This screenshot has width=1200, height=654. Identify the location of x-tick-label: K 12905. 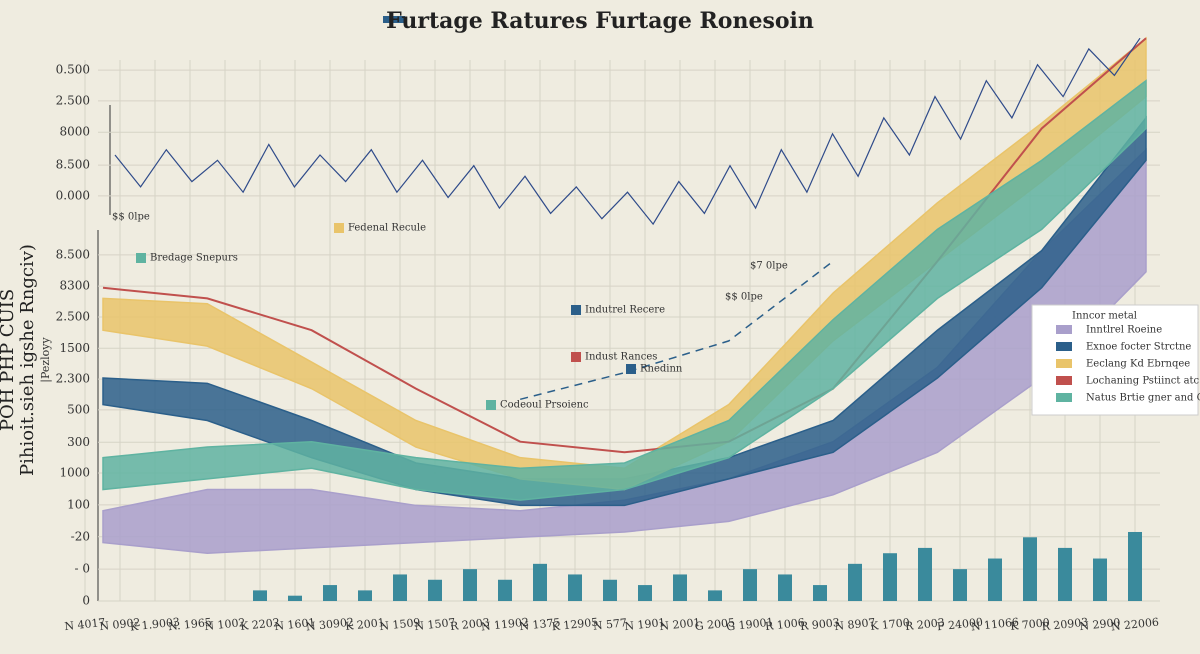
(575, 625).